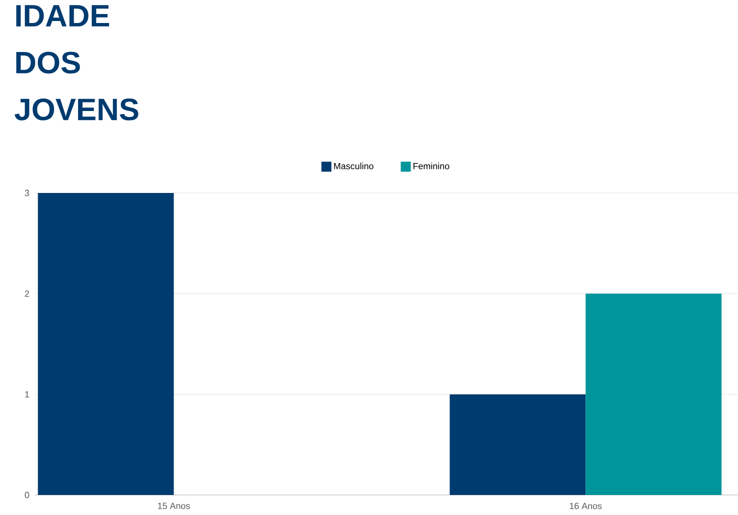  What do you see at coordinates (27, 293) in the screenshot?
I see `y-tick-label: 2` at bounding box center [27, 293].